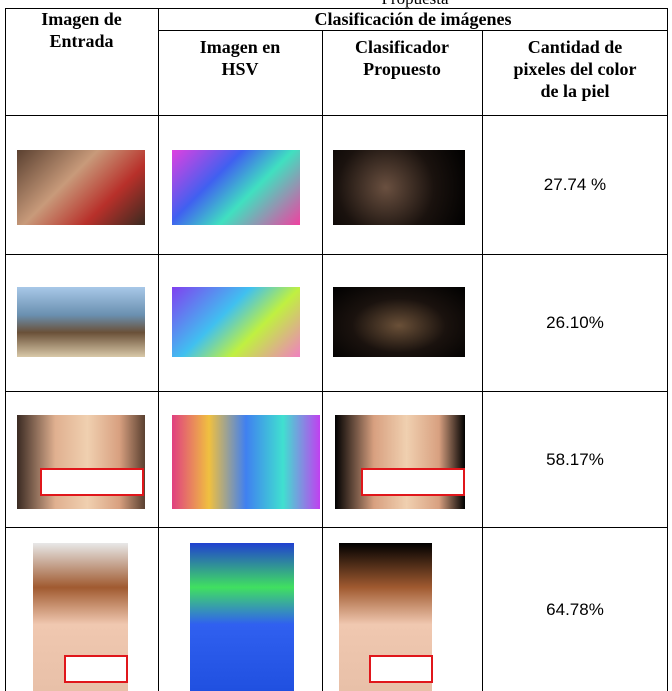 The height and width of the screenshot is (691, 672). Describe the element at coordinates (81, 30) in the screenshot. I see `header-cell: Imagen de Entrada` at that location.